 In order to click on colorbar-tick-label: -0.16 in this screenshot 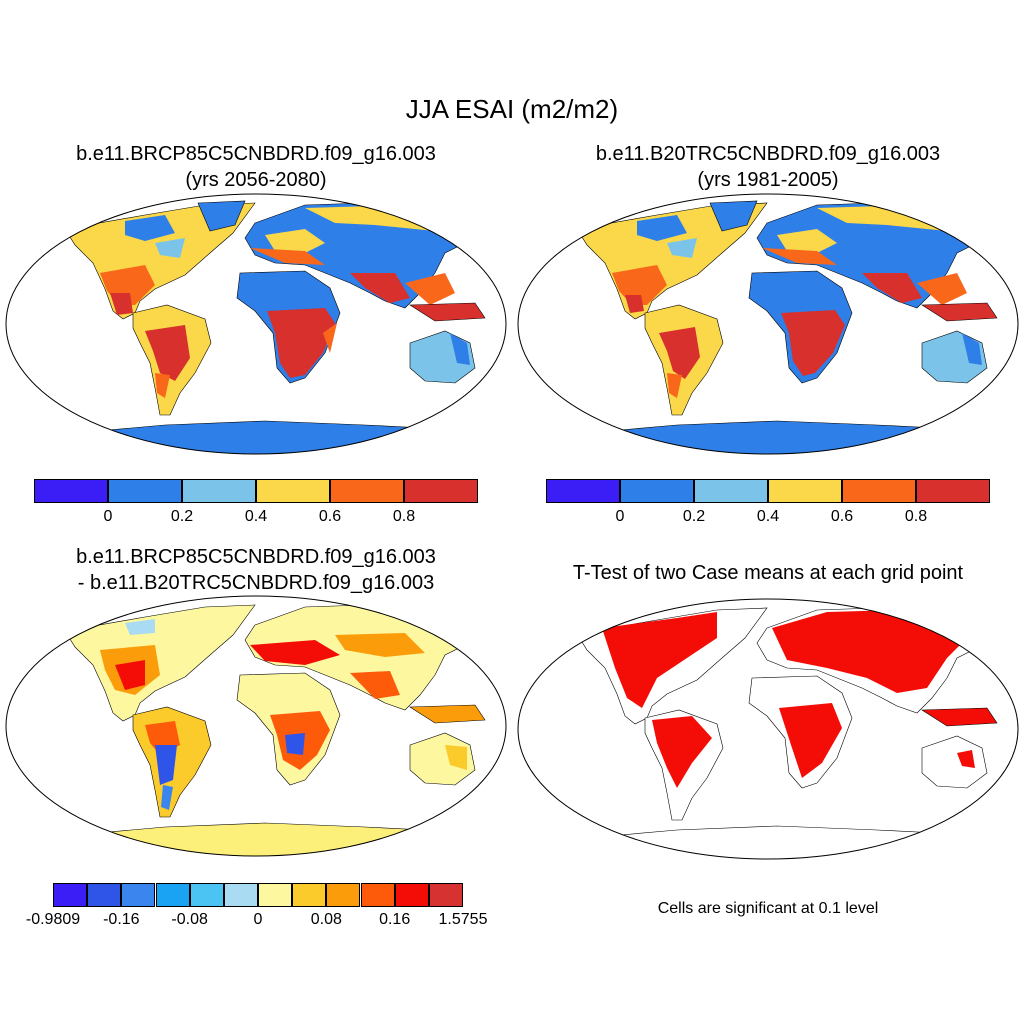, I will do `click(121, 919)`.